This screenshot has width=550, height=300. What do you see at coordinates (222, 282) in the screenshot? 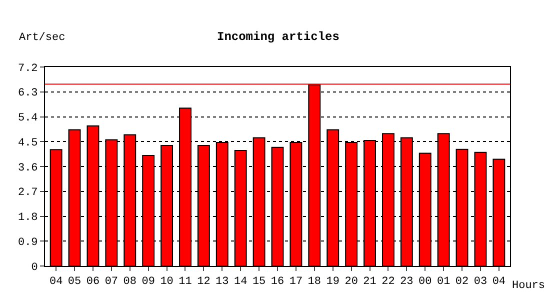
I see `x-tick-label: 13` at bounding box center [222, 282].